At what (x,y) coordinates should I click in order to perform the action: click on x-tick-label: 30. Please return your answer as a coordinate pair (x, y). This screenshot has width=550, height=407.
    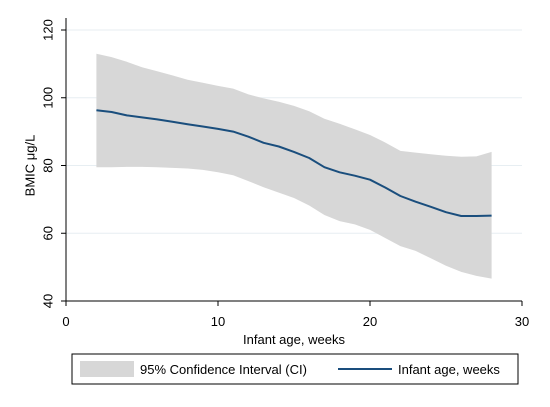
    Looking at the image, I should click on (522, 321).